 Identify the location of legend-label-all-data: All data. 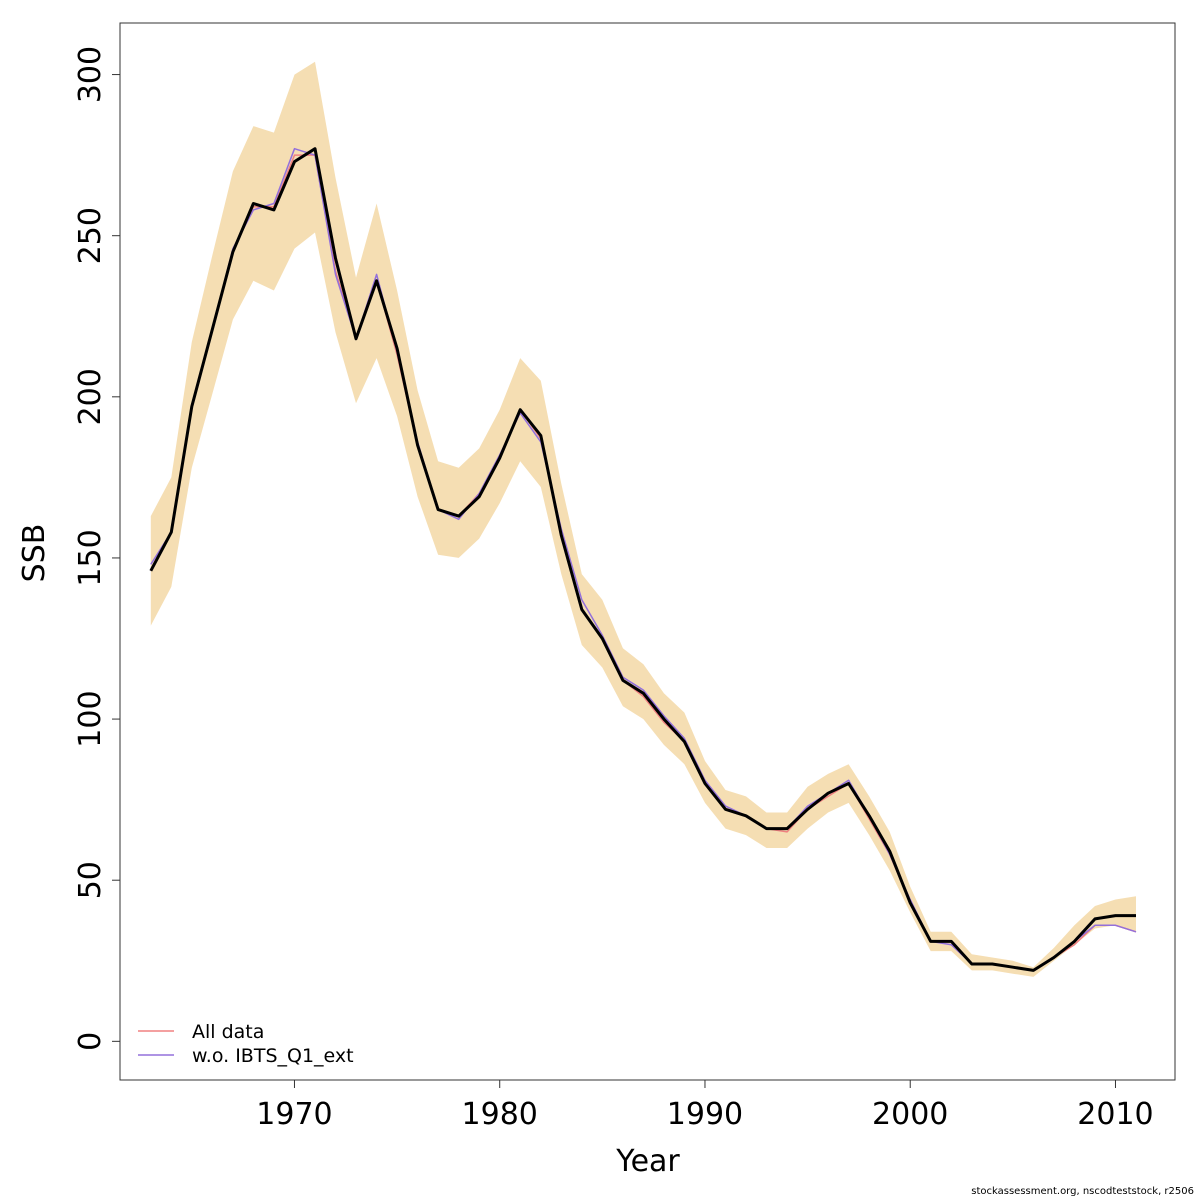
(228, 1032).